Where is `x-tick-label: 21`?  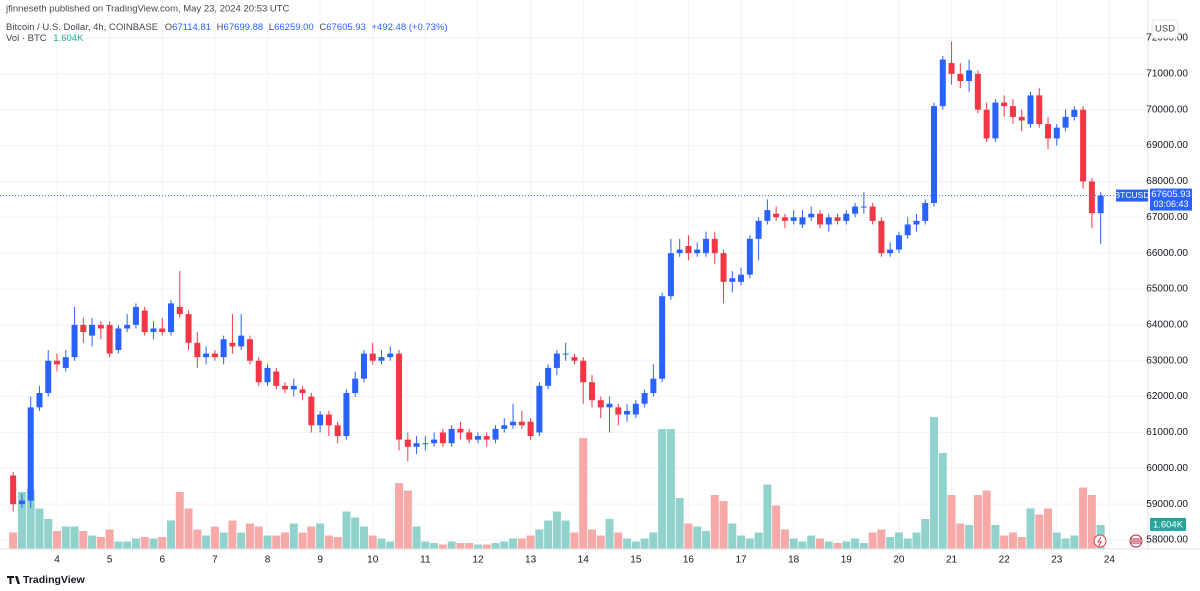
x-tick-label: 21 is located at coordinates (952, 560).